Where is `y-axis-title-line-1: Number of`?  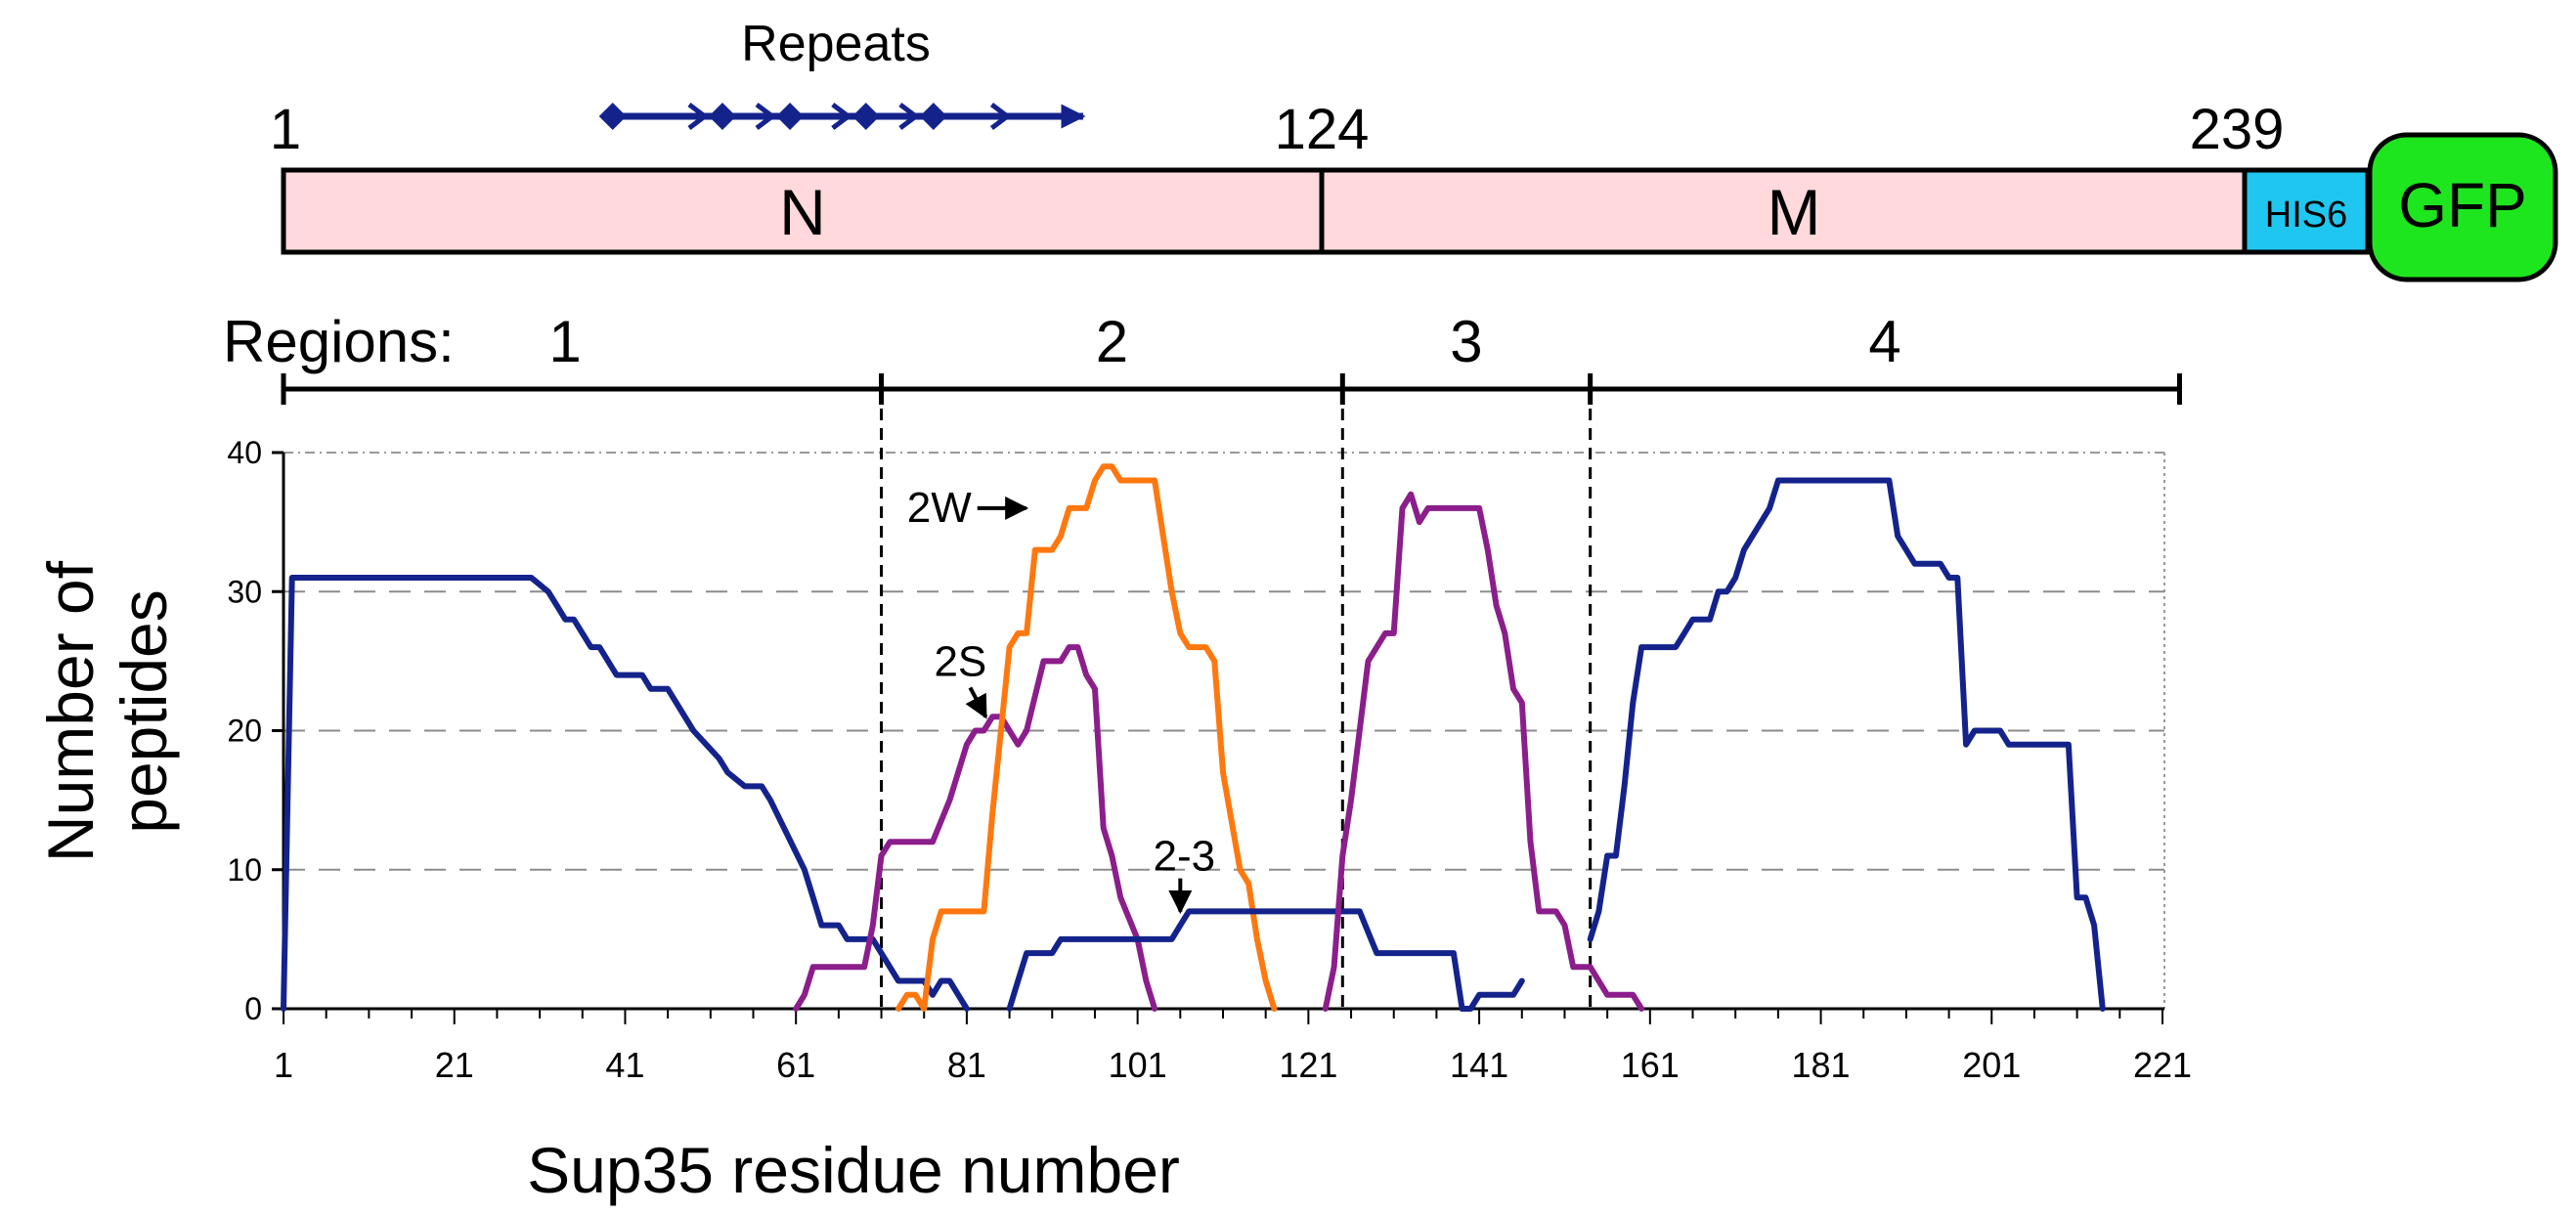 y-axis-title-line-1: Number of is located at coordinates (71, 711).